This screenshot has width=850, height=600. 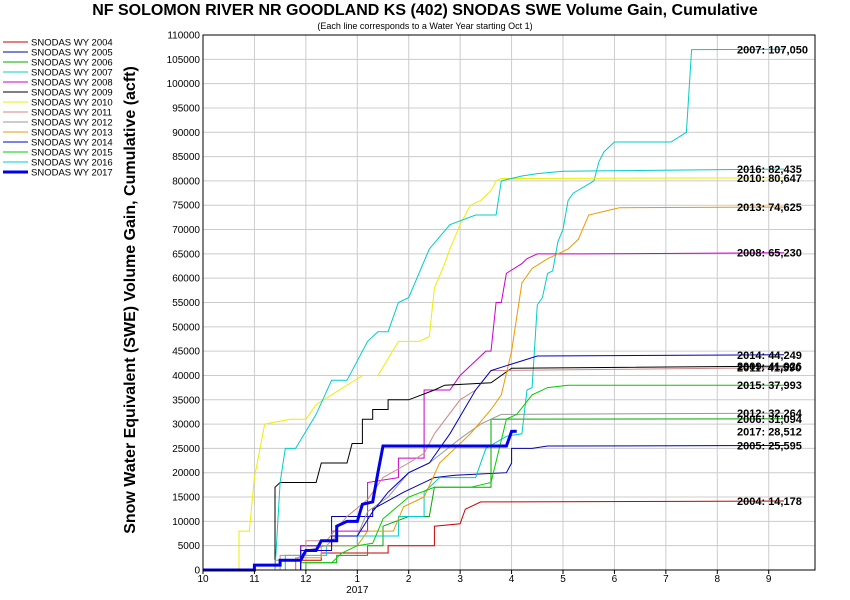 I want to click on end-label-snodas-wy-2006: 2006: 31,094, so click(x=770, y=420).